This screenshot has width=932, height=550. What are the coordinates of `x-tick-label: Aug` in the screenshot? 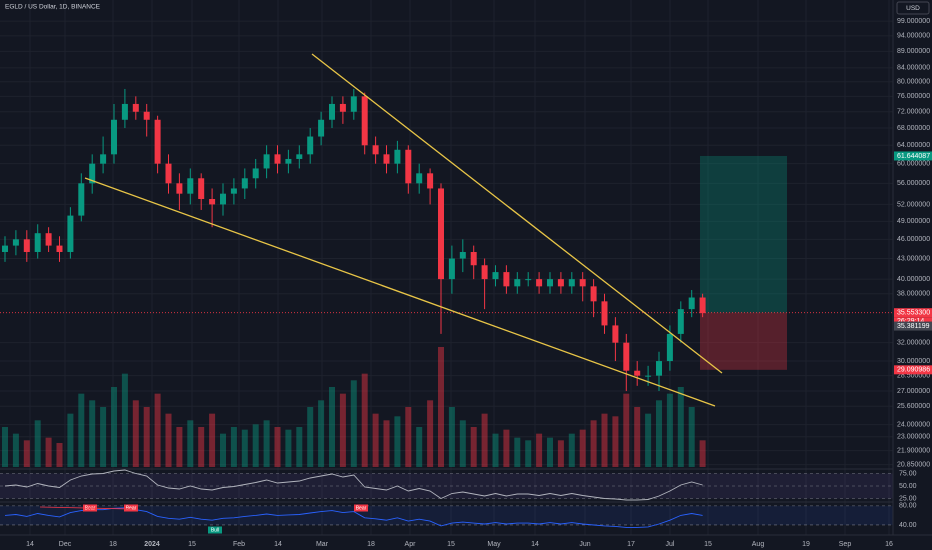 It's located at (758, 544).